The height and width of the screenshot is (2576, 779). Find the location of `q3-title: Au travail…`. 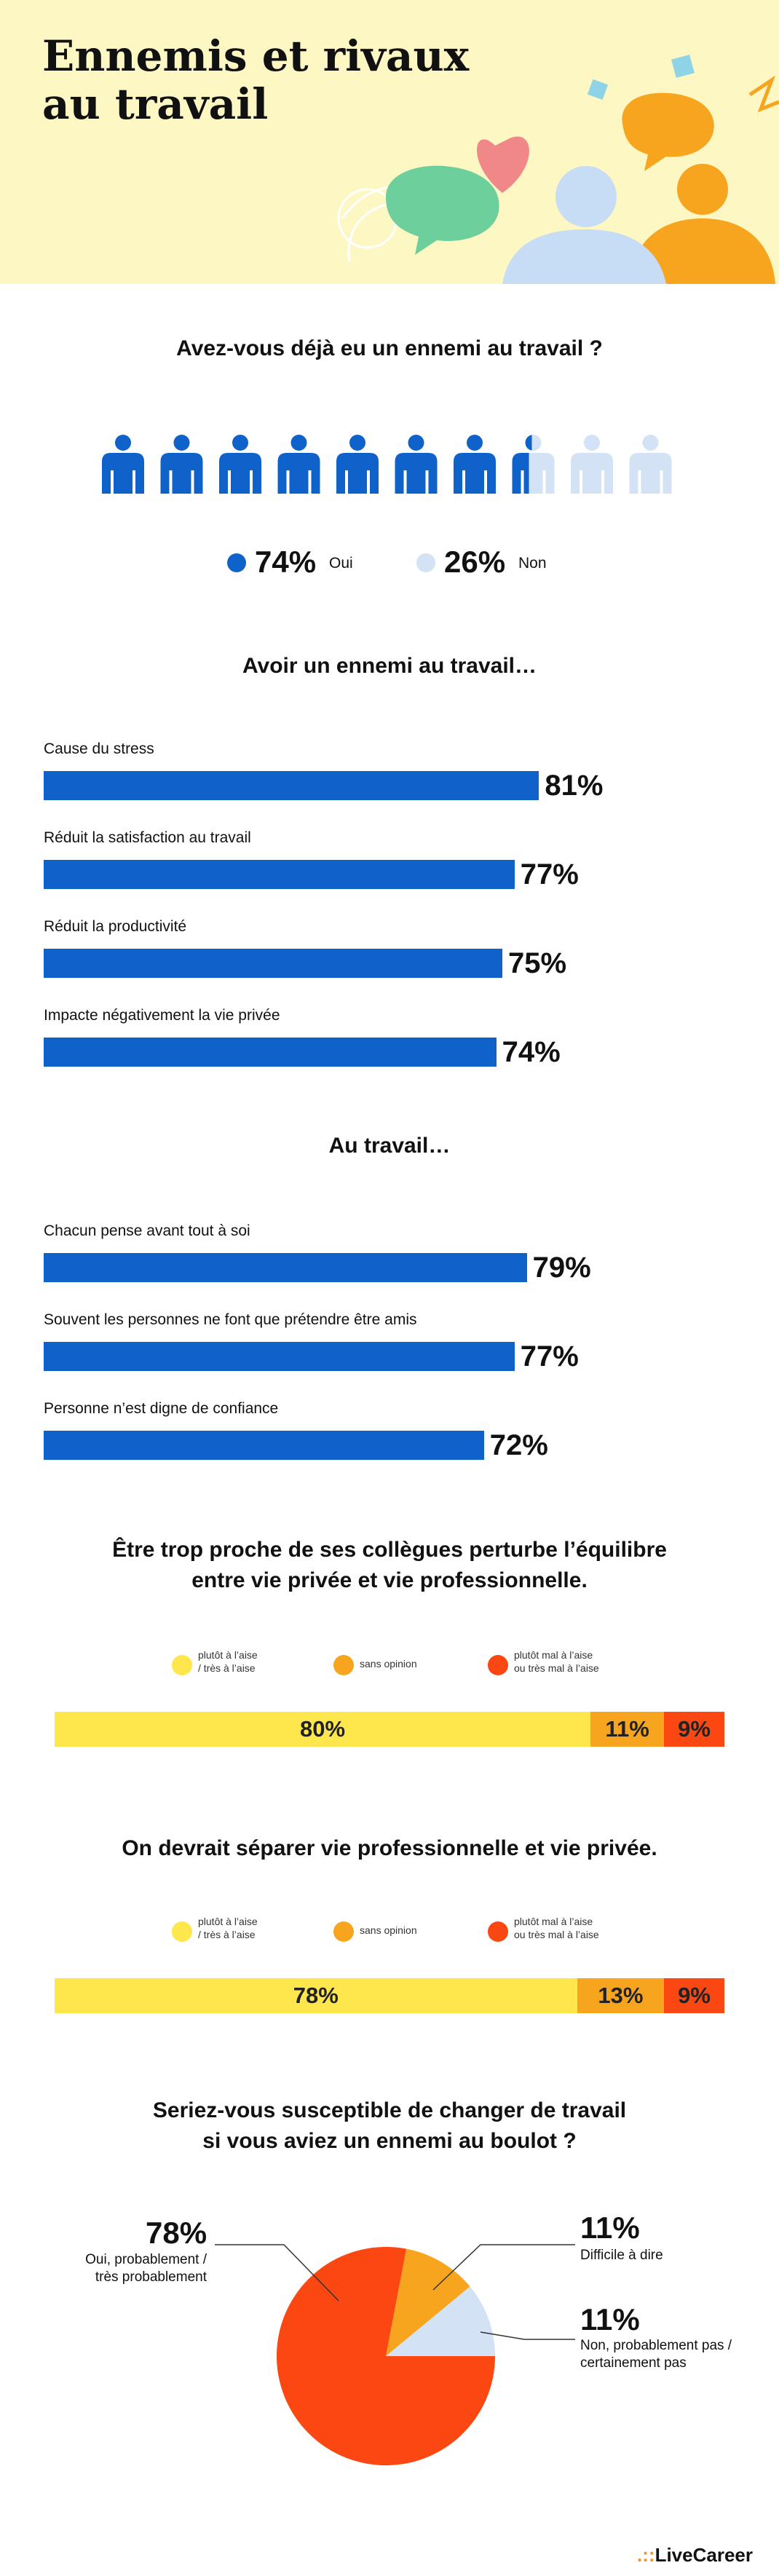

q3-title: Au travail… is located at coordinates (389, 1146).